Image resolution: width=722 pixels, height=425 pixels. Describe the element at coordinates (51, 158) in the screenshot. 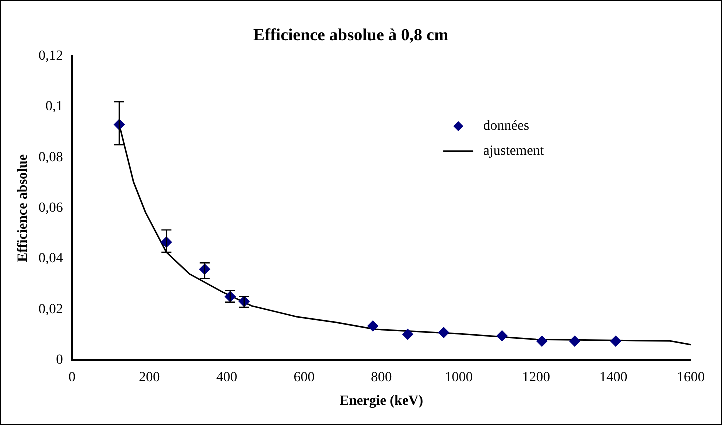

I see `y-tick-label: 0,08` at that location.